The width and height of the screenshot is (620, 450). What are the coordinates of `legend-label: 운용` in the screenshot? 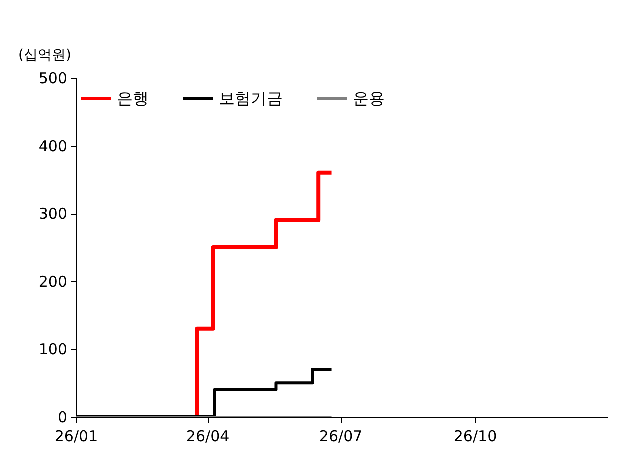 It's located at (369, 98).